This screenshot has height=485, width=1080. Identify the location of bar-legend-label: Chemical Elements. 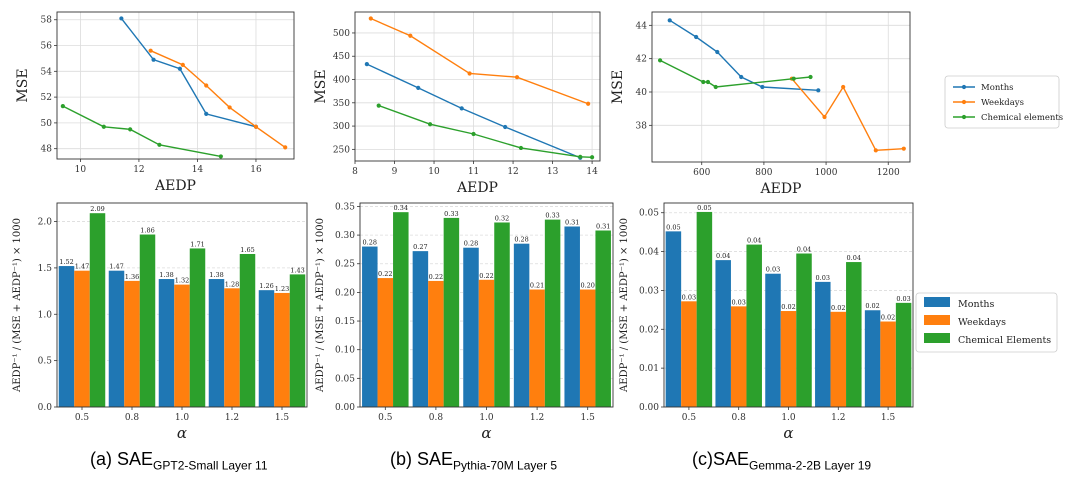
(1004, 340).